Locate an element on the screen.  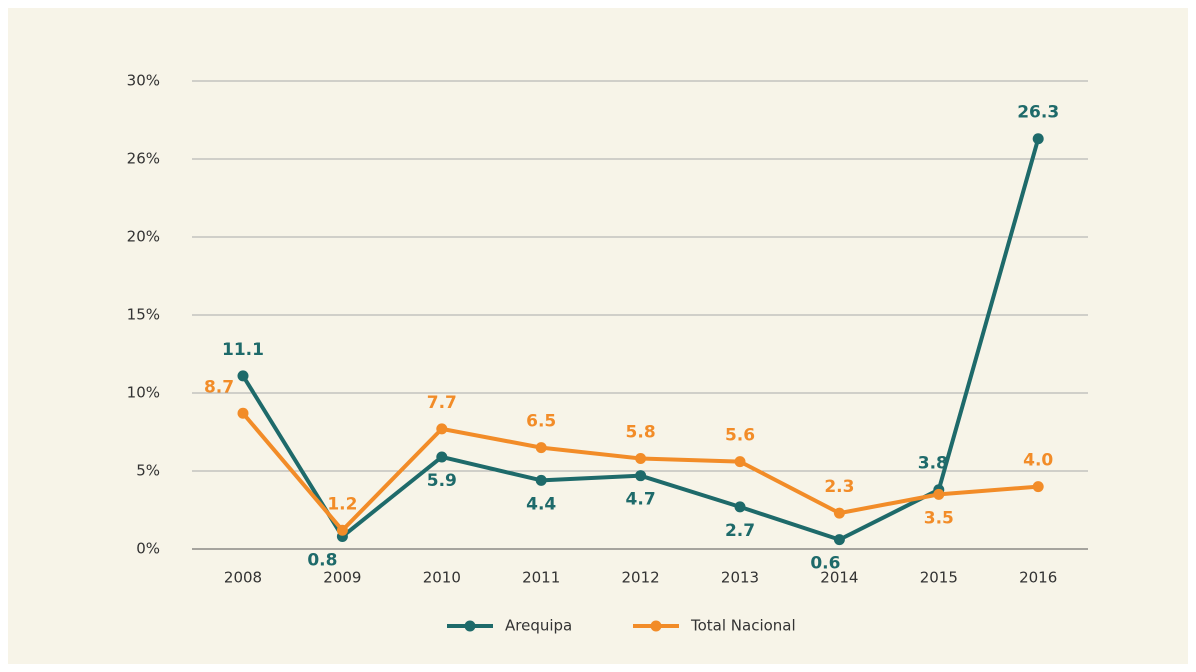
data-label: 2.7 is located at coordinates (740, 531).